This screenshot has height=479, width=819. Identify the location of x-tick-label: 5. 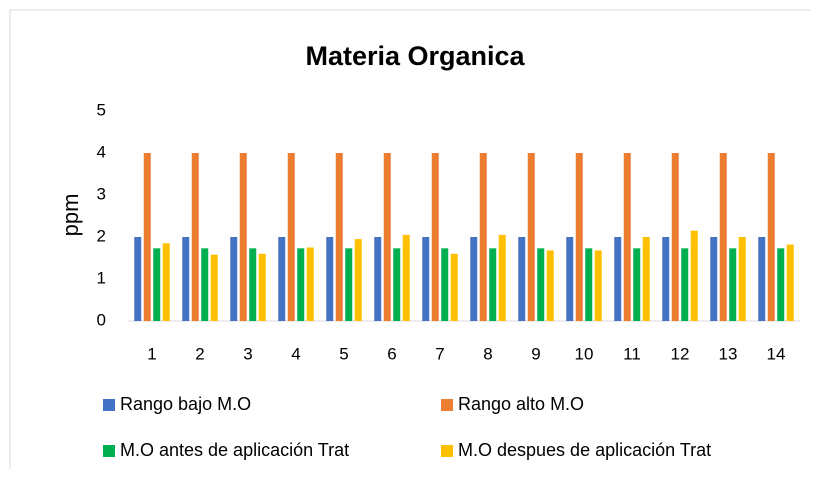
(343, 353).